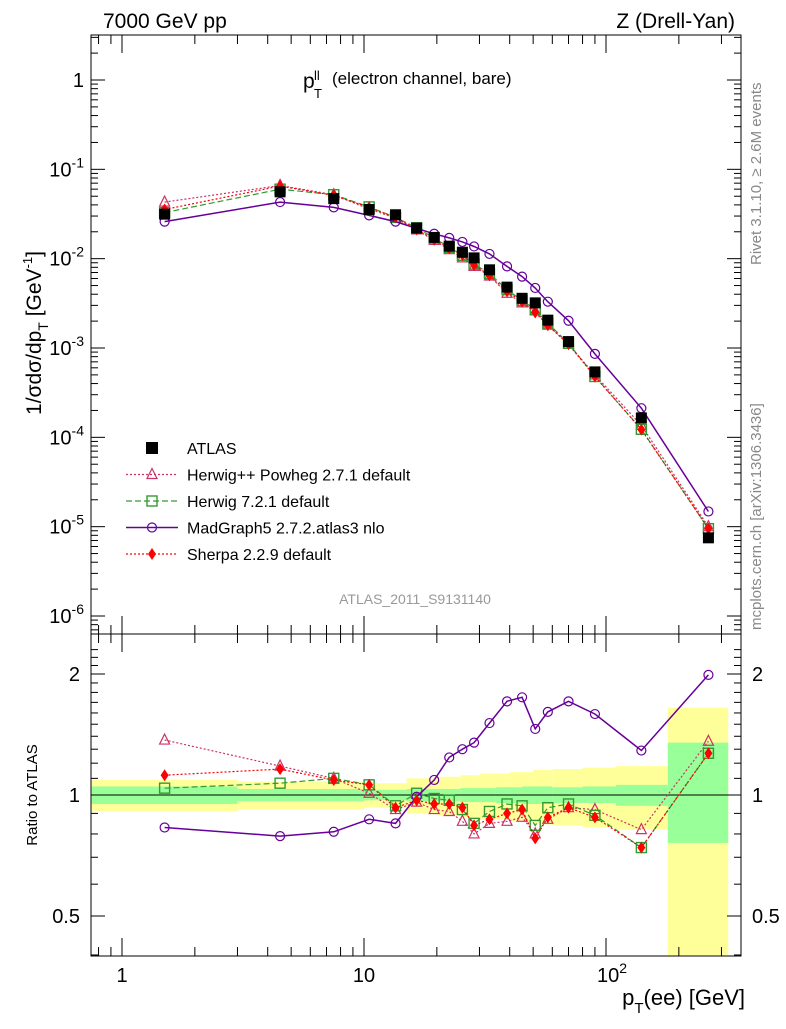 The height and width of the screenshot is (1029, 786). I want to click on side-label-mcplots: mcplots.cern.ch [arXiv:1306.3436], so click(756, 516).